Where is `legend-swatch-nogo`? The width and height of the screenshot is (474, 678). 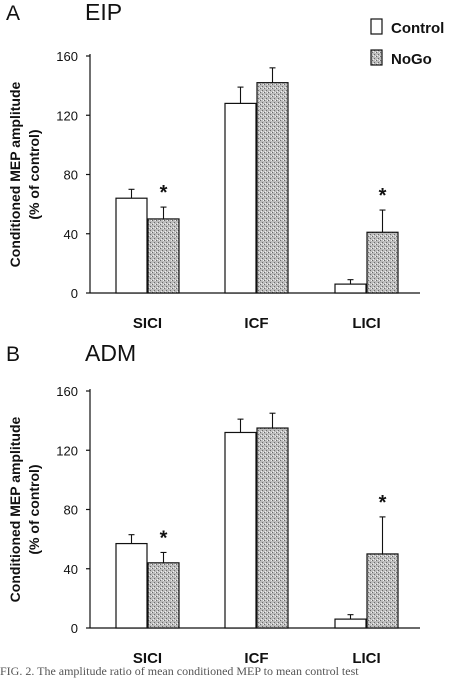 legend-swatch-nogo is located at coordinates (376, 57).